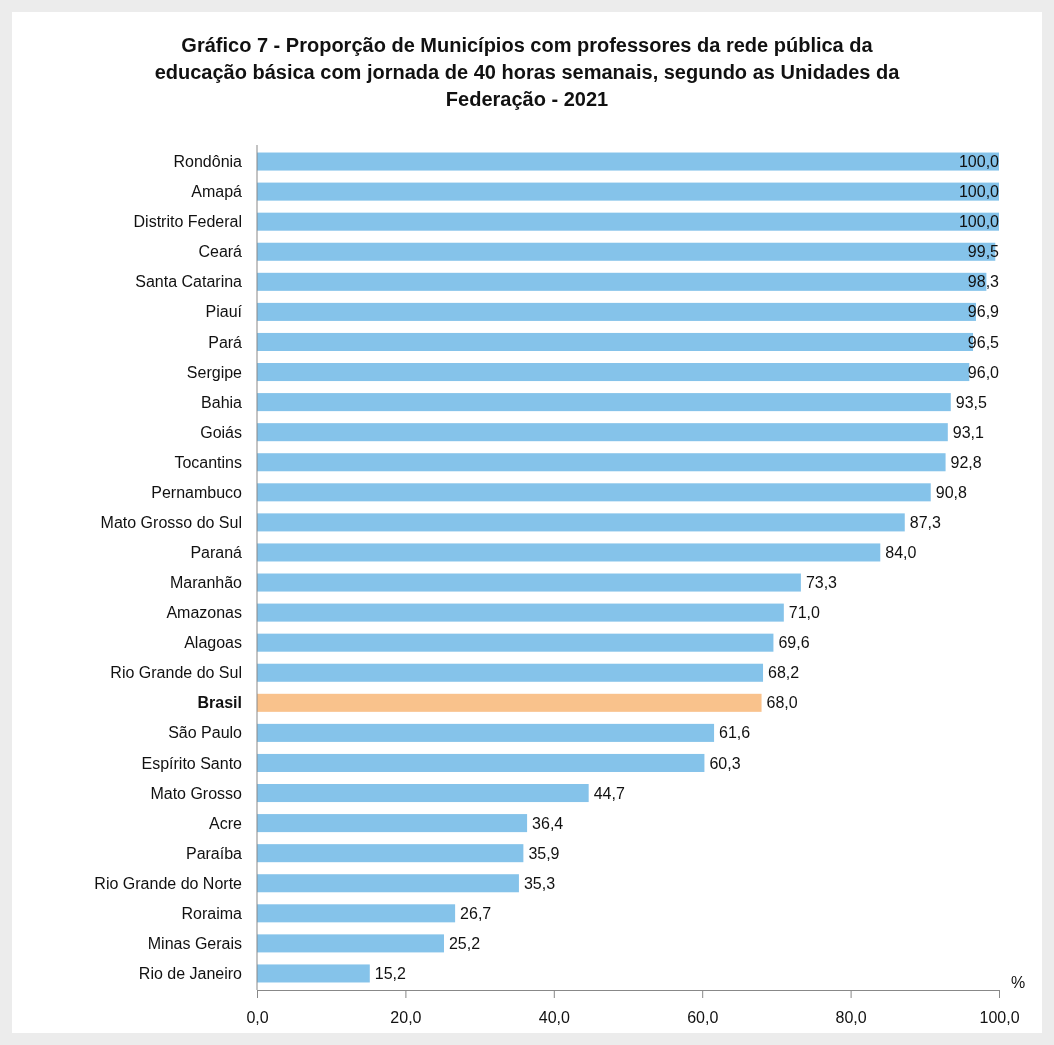 The width and height of the screenshot is (1054, 1045). Describe the element at coordinates (196, 793) in the screenshot. I see `y-tick-label: Mato Grosso` at that location.